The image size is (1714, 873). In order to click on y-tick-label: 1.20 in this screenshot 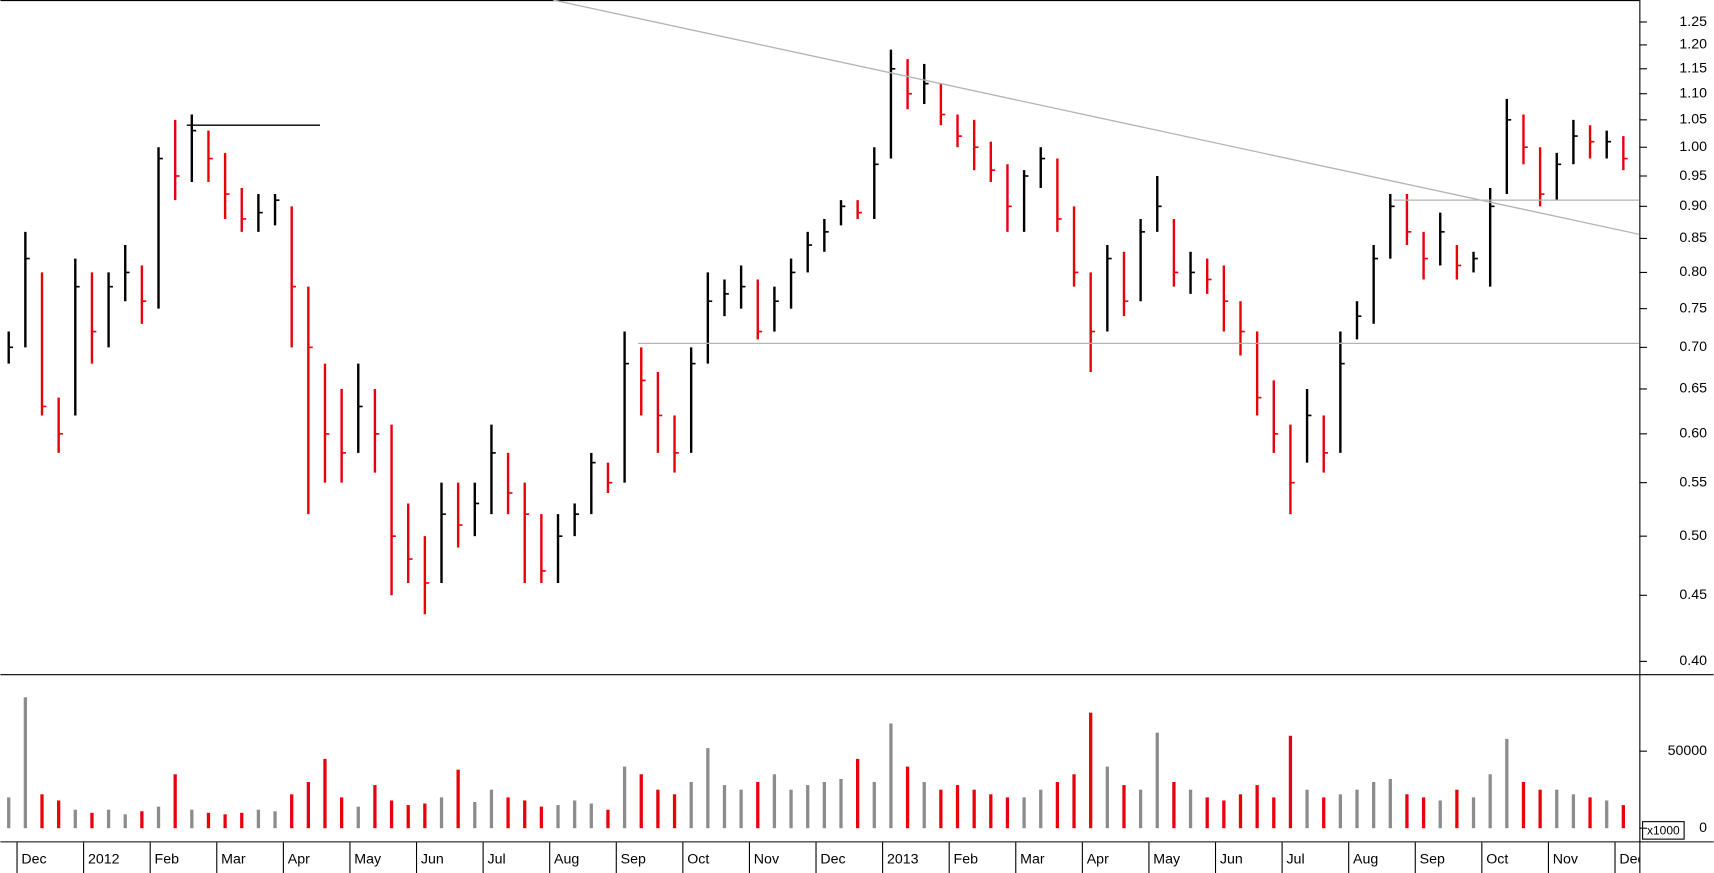, I will do `click(1693, 45)`.